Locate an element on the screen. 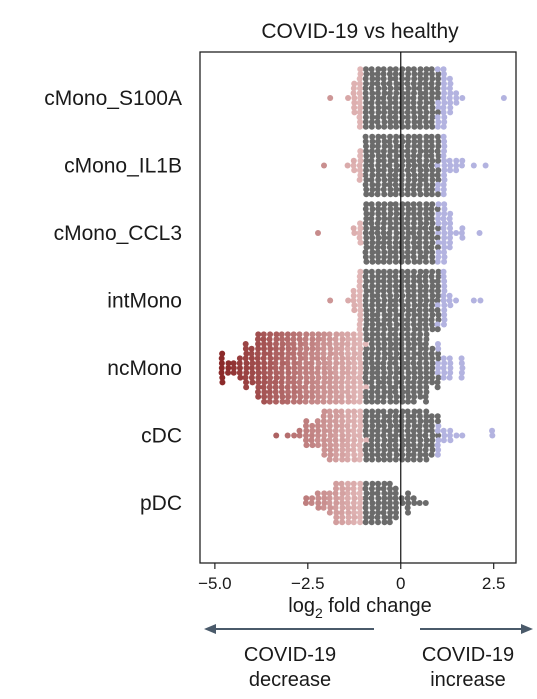 This screenshot has width=537, height=699. x-axis-label: log2 fold change is located at coordinates (359, 608).